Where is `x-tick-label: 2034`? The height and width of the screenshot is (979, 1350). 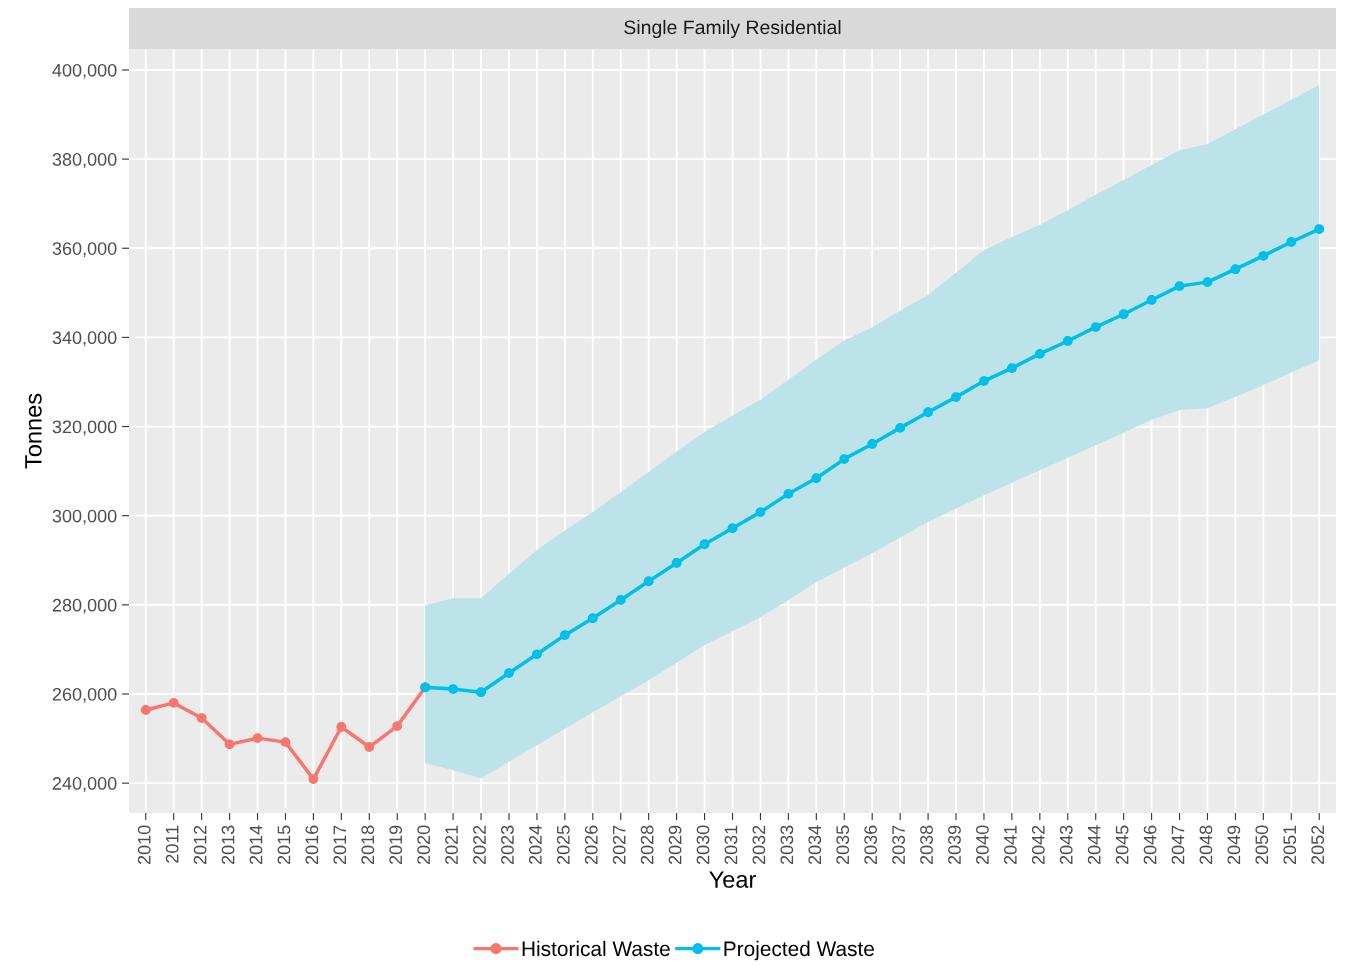 x-tick-label: 2034 is located at coordinates (815, 845).